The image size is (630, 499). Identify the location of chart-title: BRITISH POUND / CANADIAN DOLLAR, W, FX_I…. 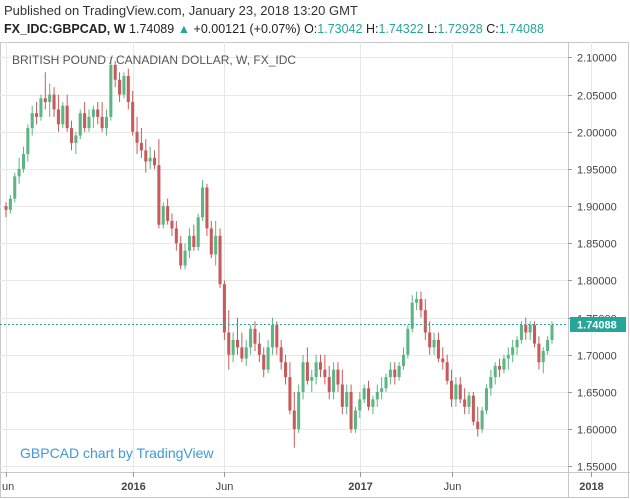
(154, 60).